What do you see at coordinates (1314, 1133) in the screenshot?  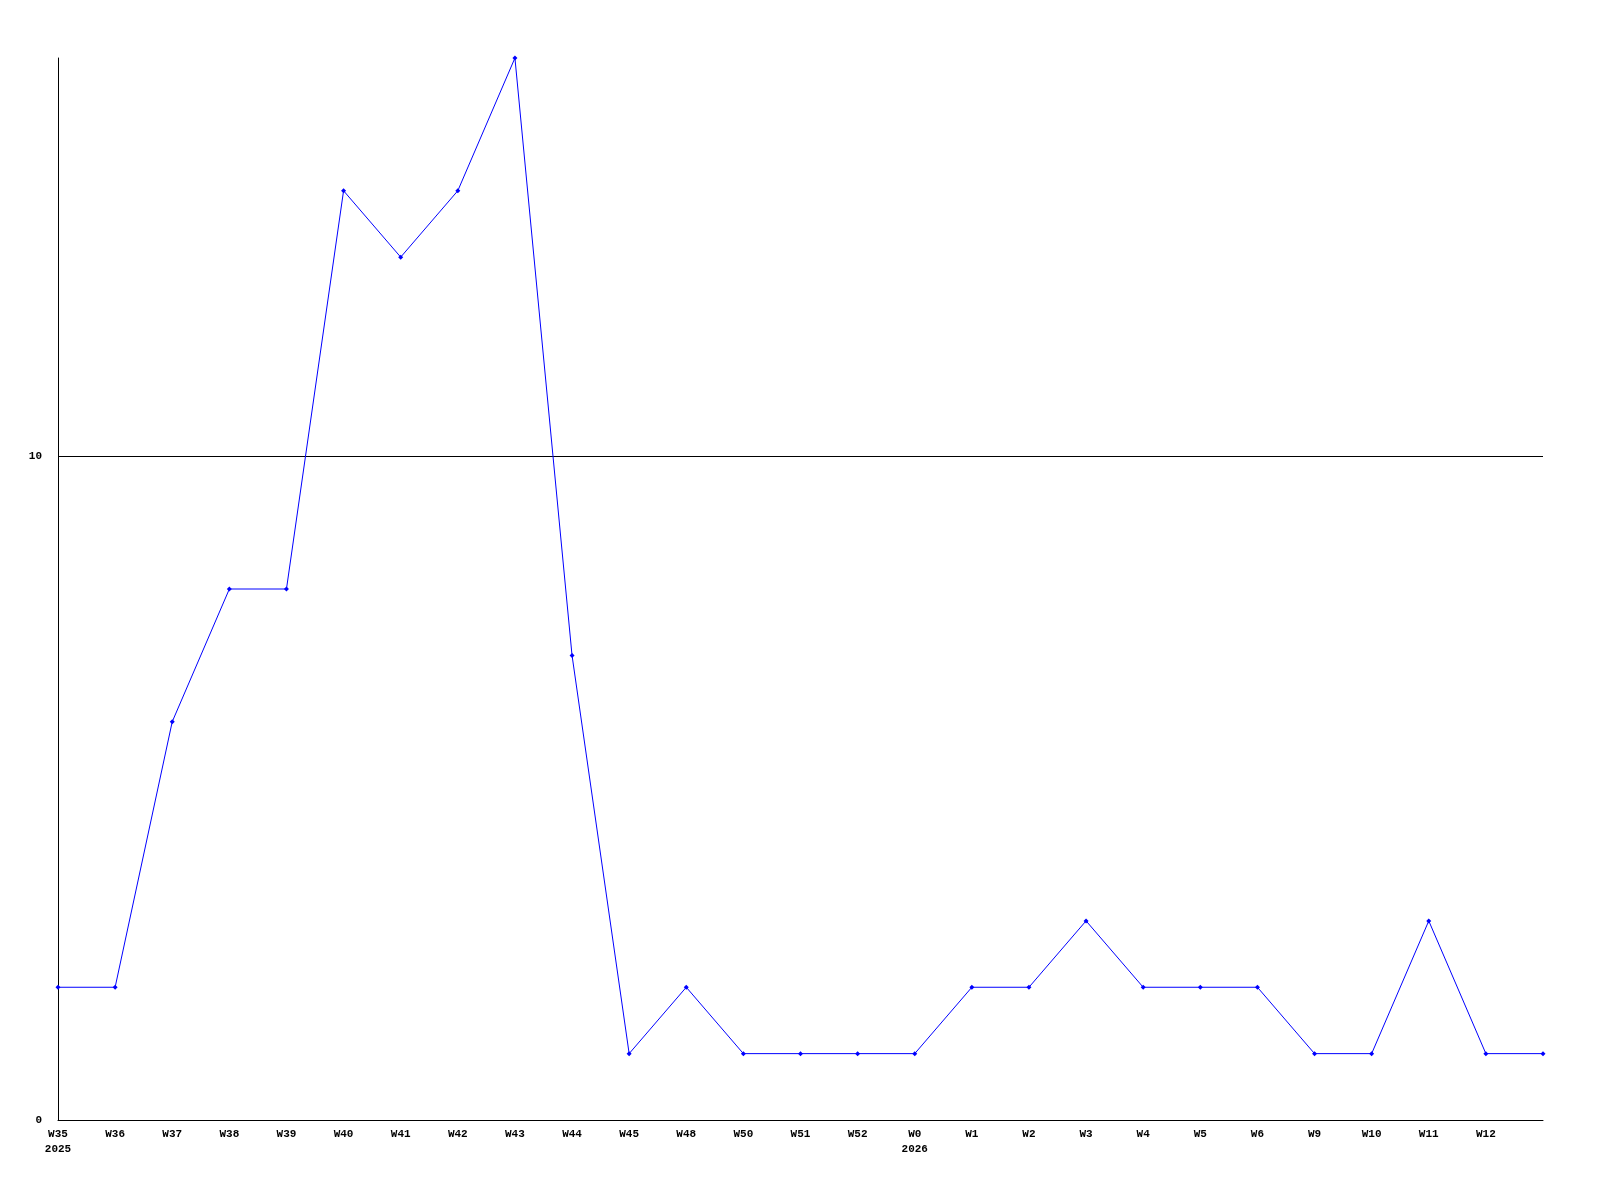 I see `x-tick-label: W9` at bounding box center [1314, 1133].